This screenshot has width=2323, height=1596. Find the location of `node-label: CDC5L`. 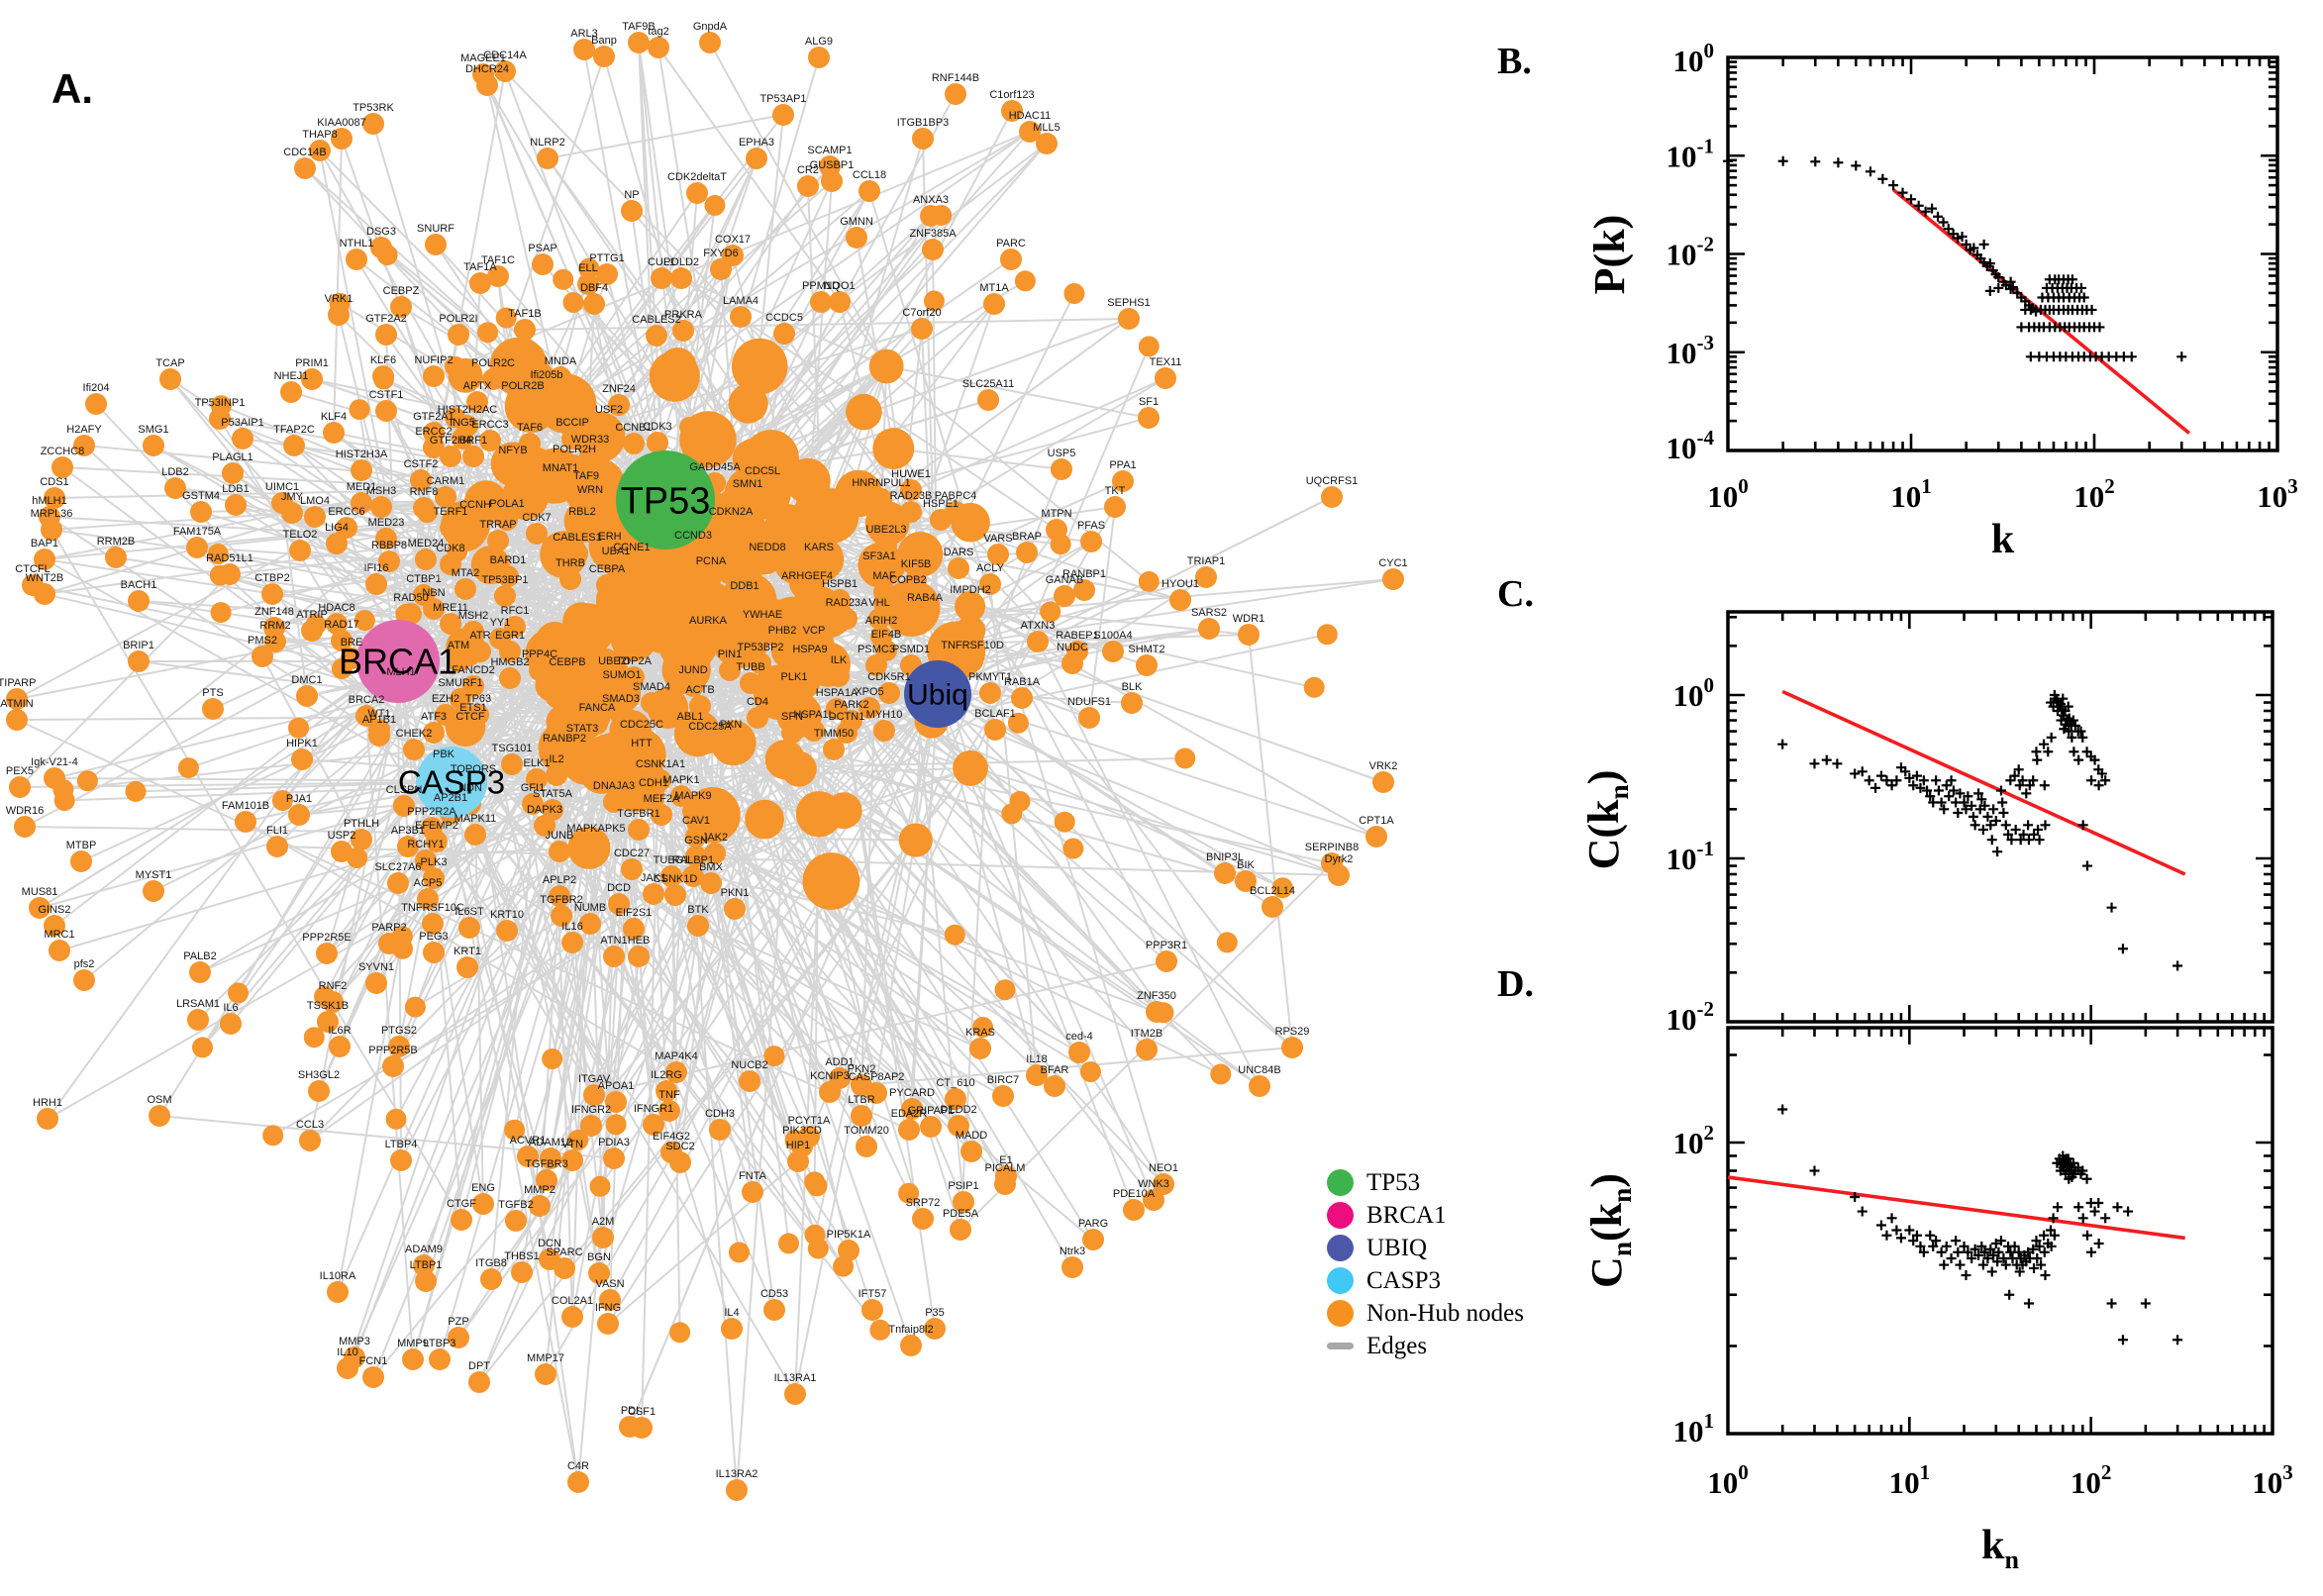

node-label: CDC5L is located at coordinates (762, 471).